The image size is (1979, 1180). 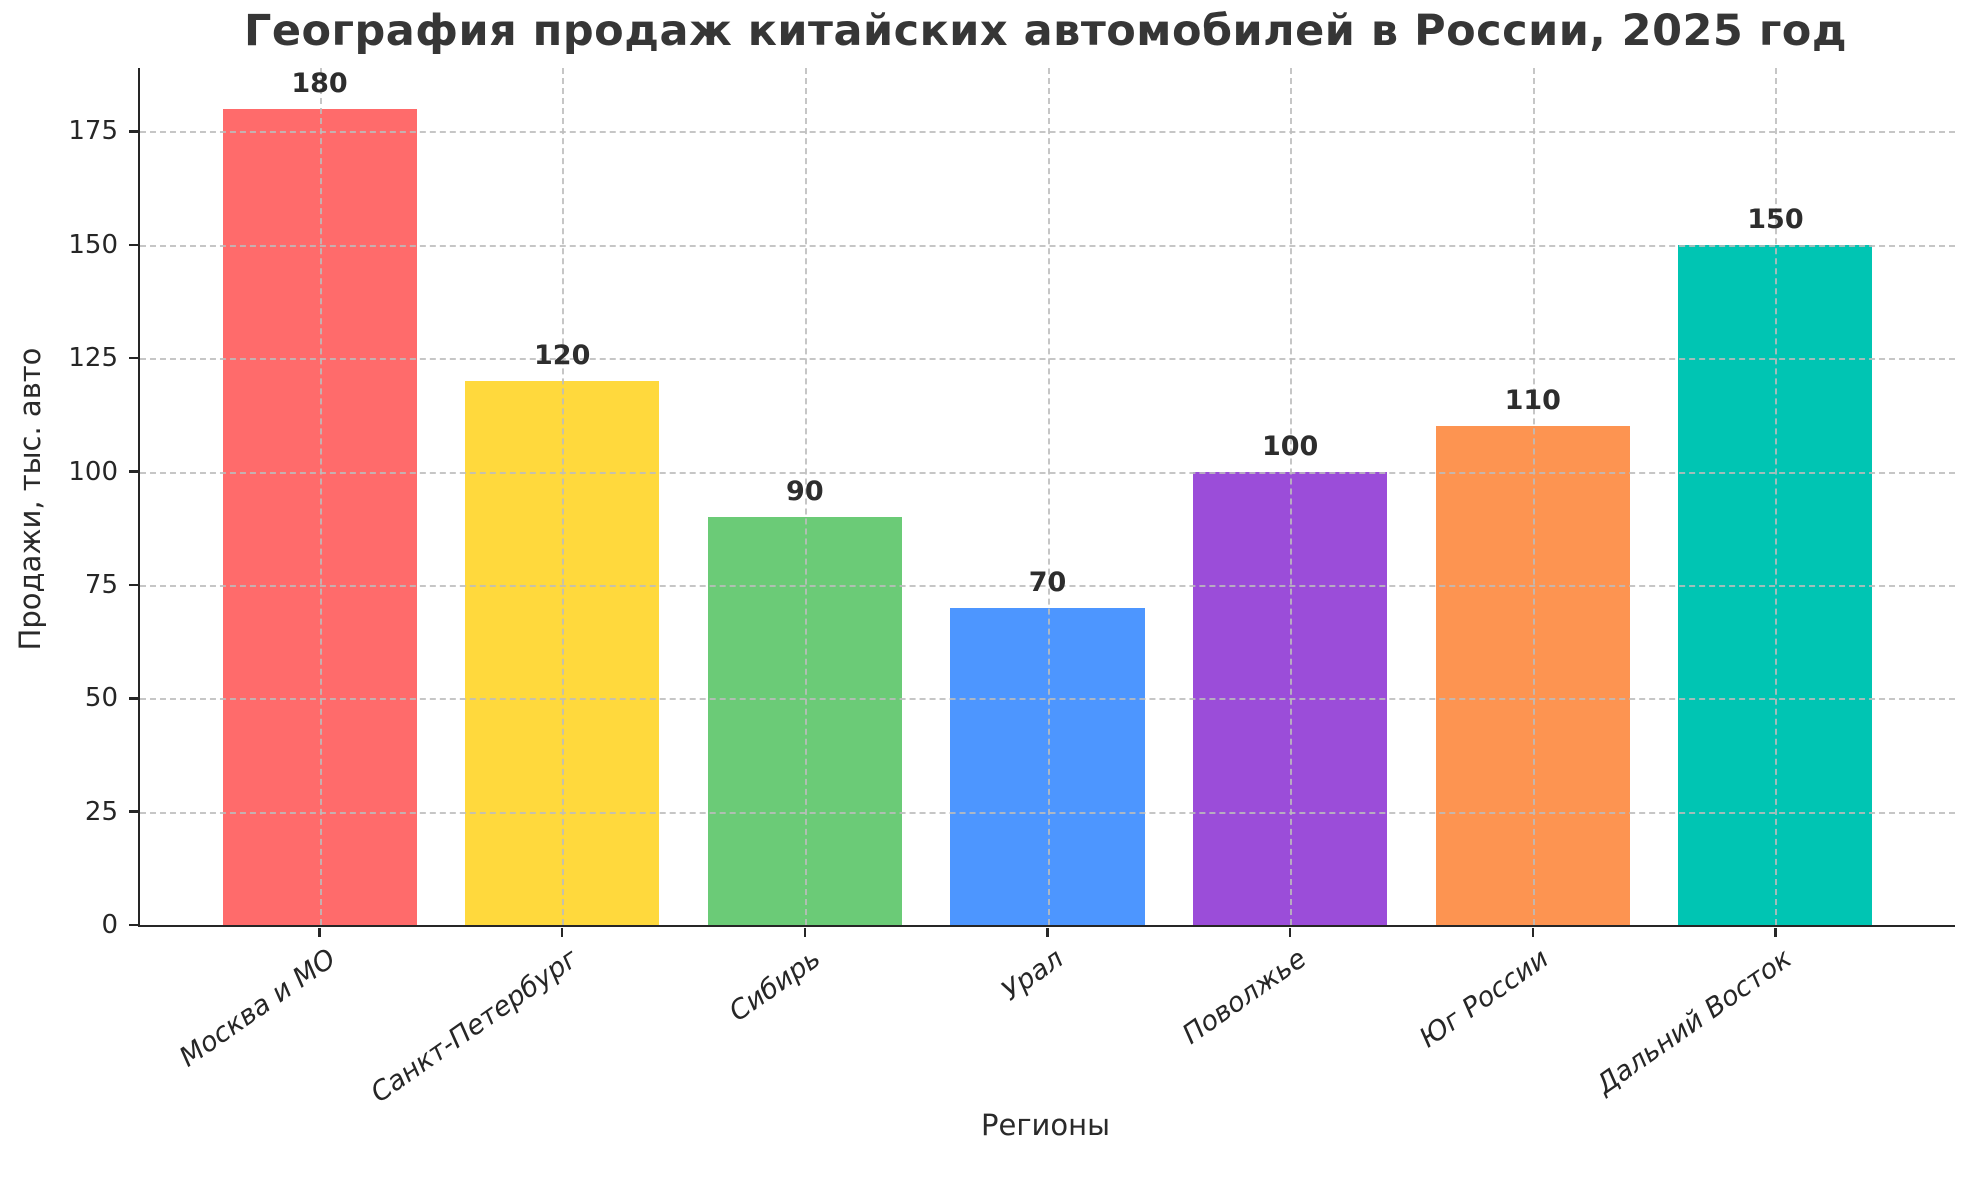 What do you see at coordinates (101, 698) in the screenshot?
I see `y-tick-label: 50` at bounding box center [101, 698].